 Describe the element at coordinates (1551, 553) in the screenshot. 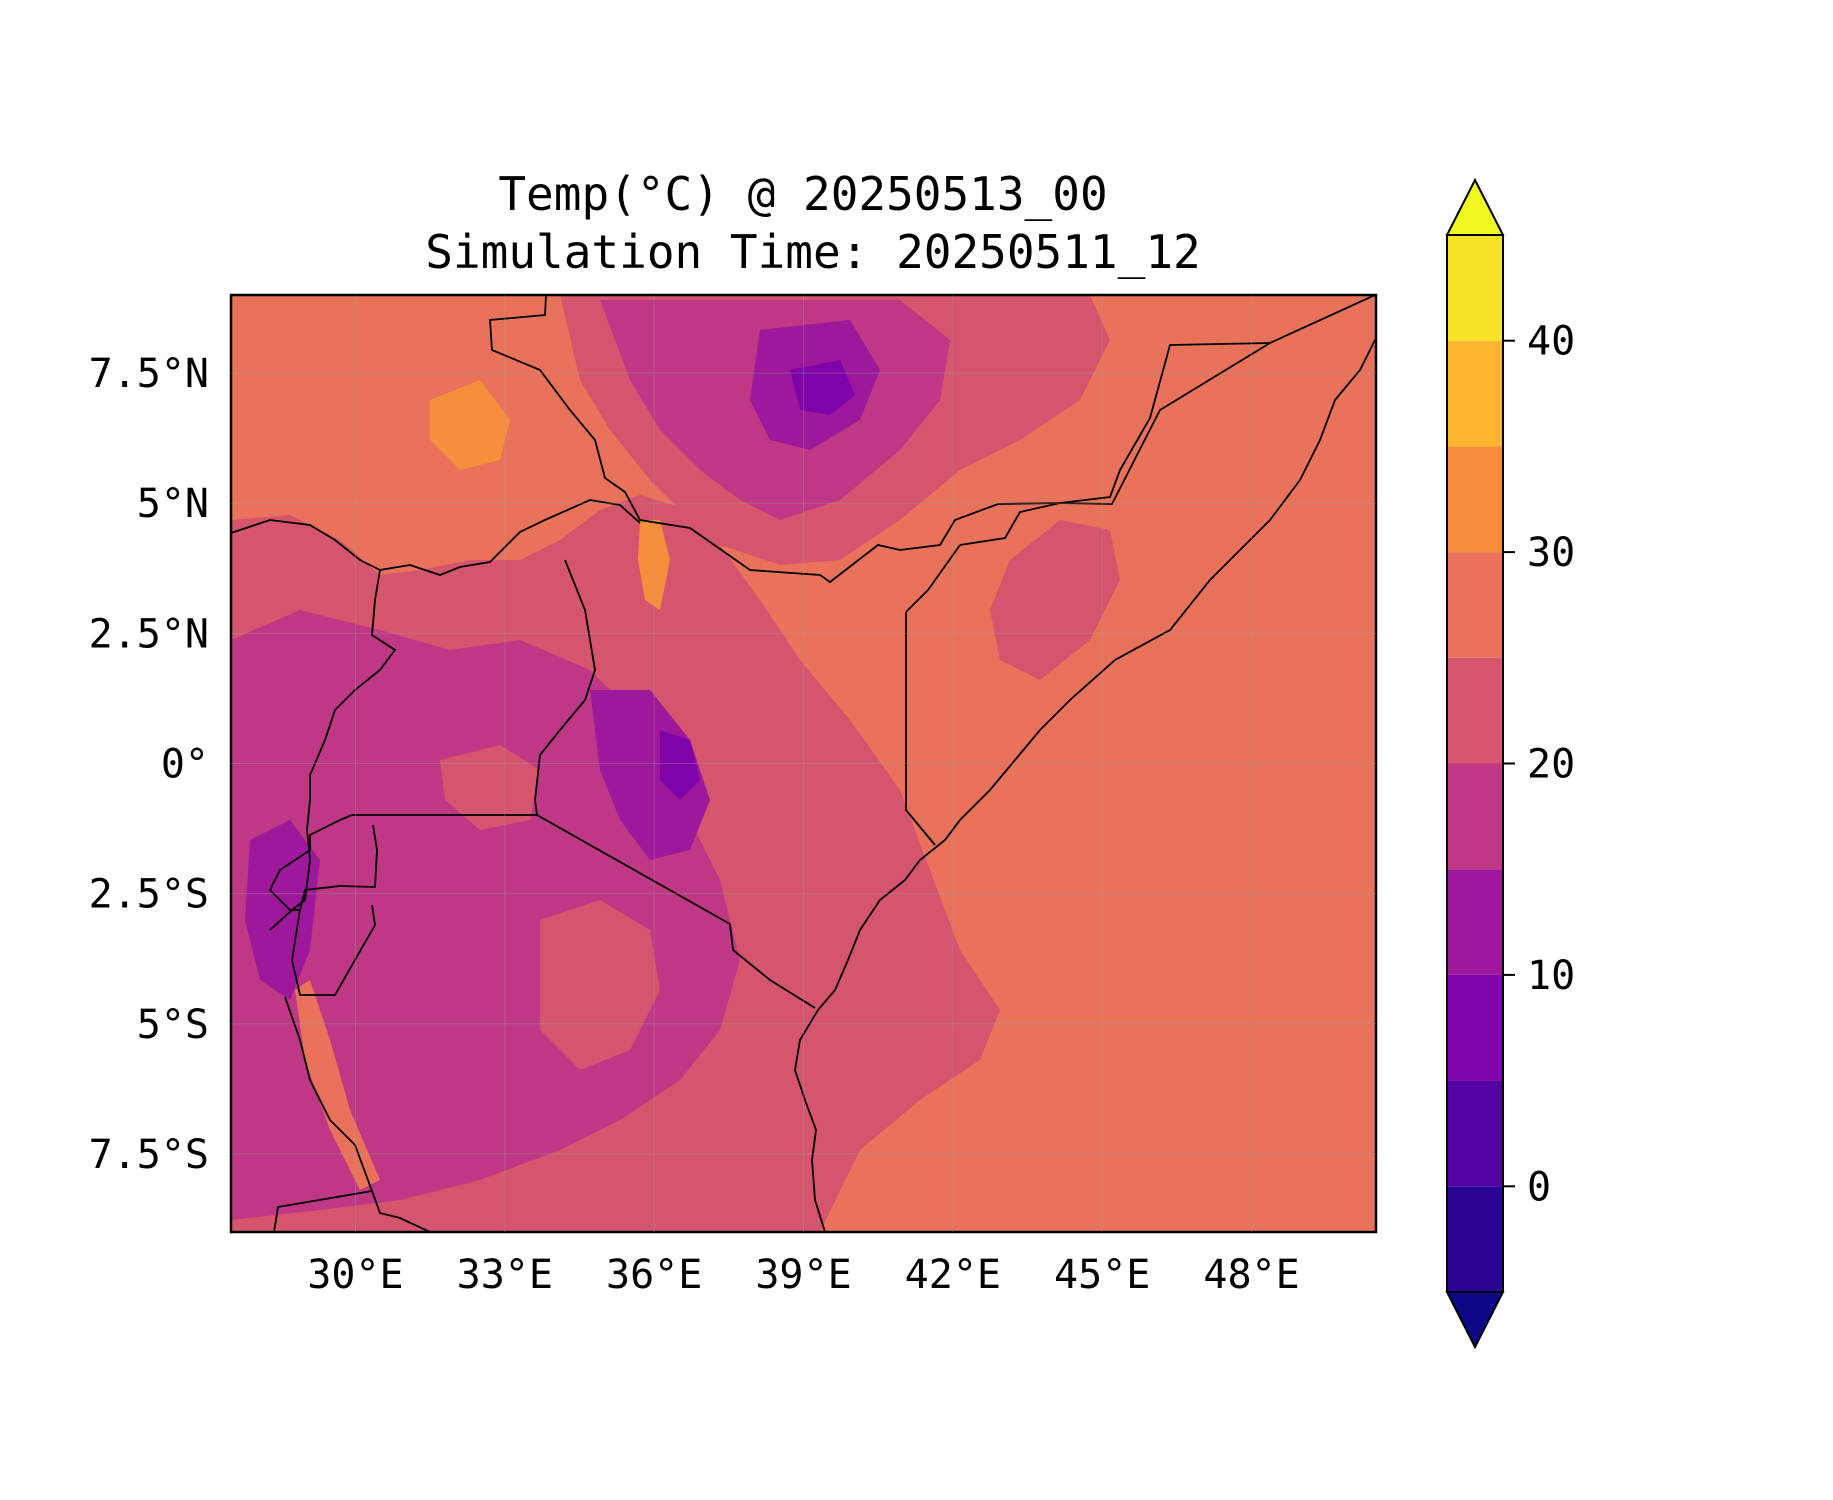

I see `colorbar-tick-label: 30` at that location.